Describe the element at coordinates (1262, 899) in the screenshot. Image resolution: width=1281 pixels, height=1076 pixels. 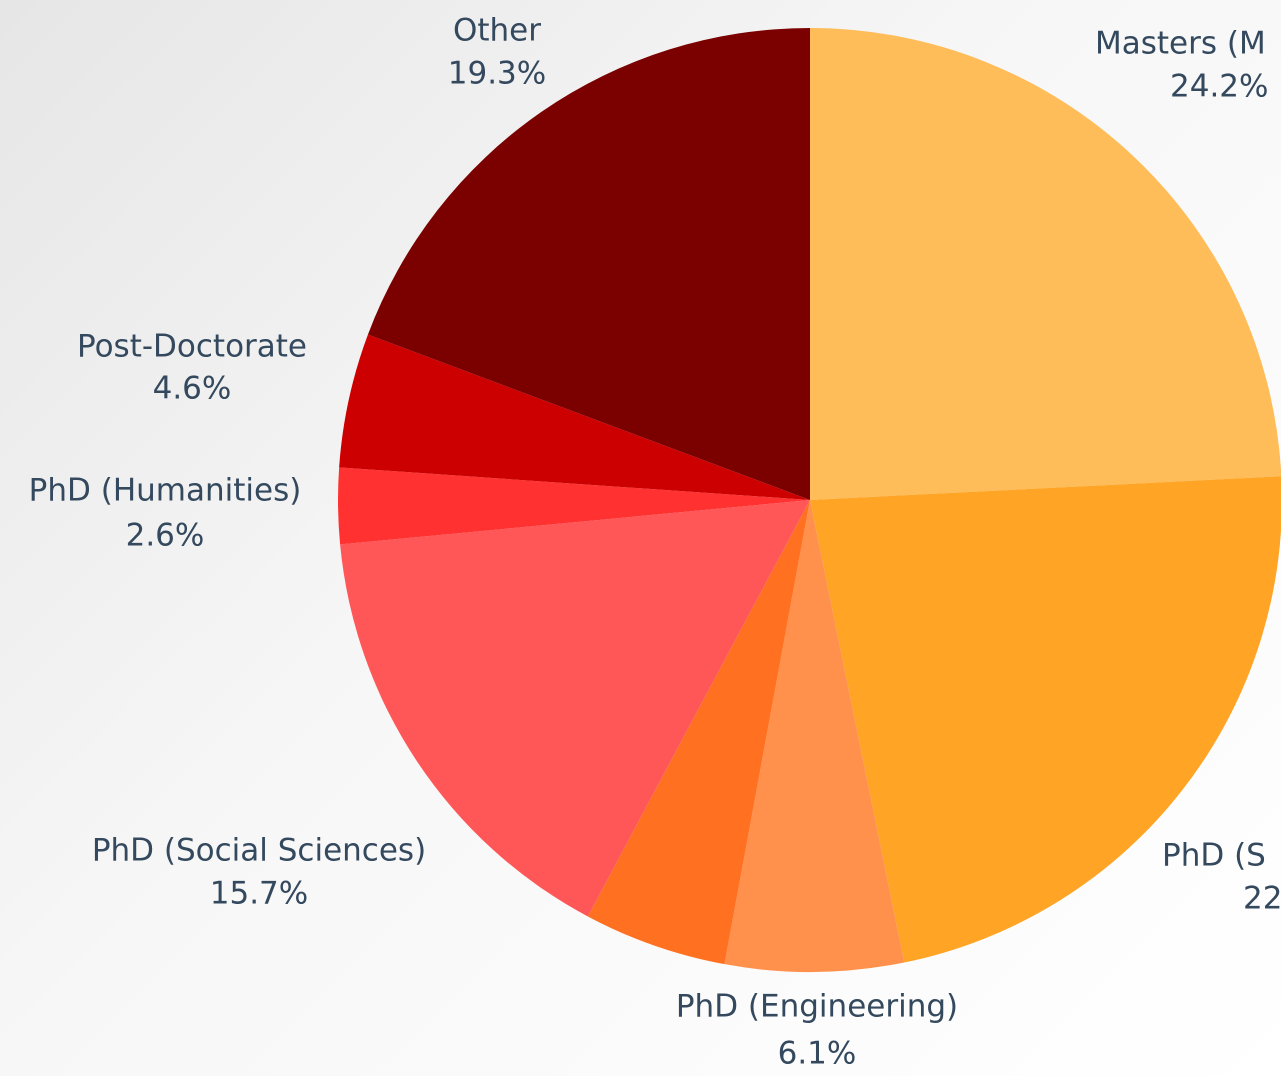
I see `slice-value-label: 22` at that location.